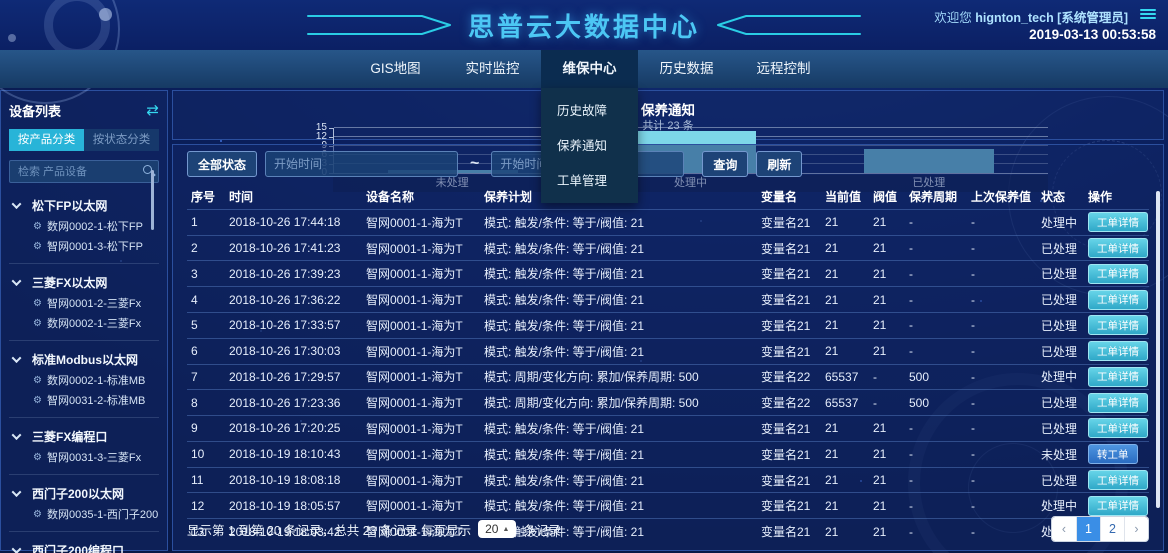 This screenshot has height=553, width=1168. What do you see at coordinates (582, 111) in the screenshot?
I see `dropdown-item-历史故障: 历史故障` at bounding box center [582, 111].